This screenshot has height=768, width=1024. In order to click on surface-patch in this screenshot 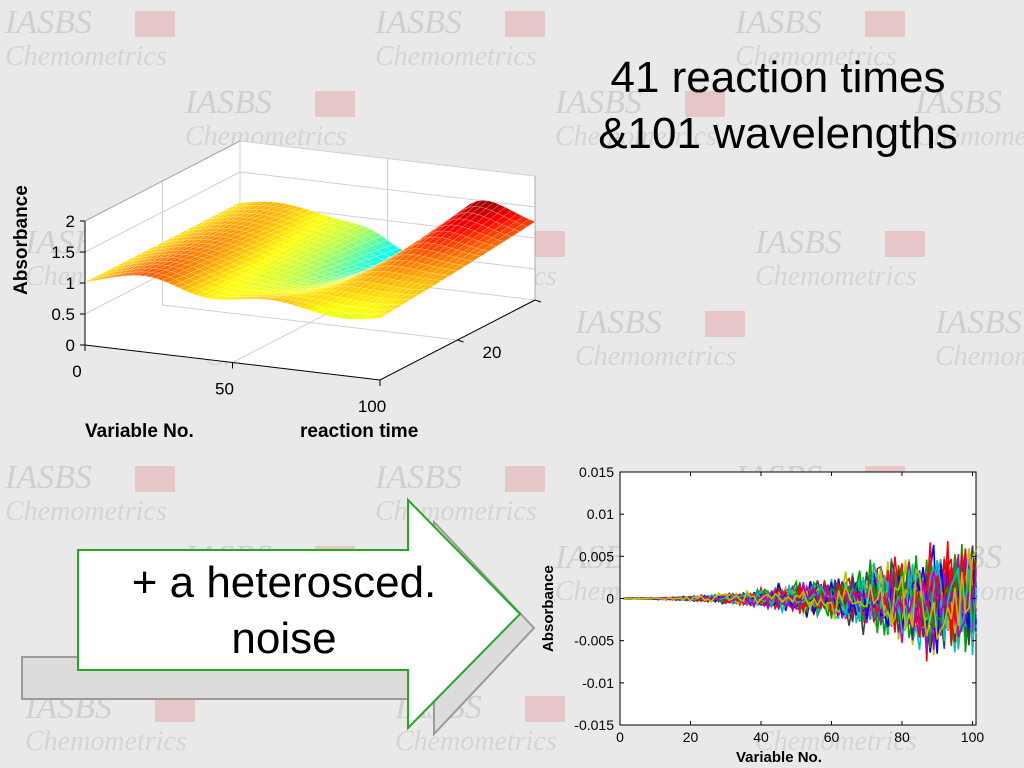, I will do `click(381, 316)`.